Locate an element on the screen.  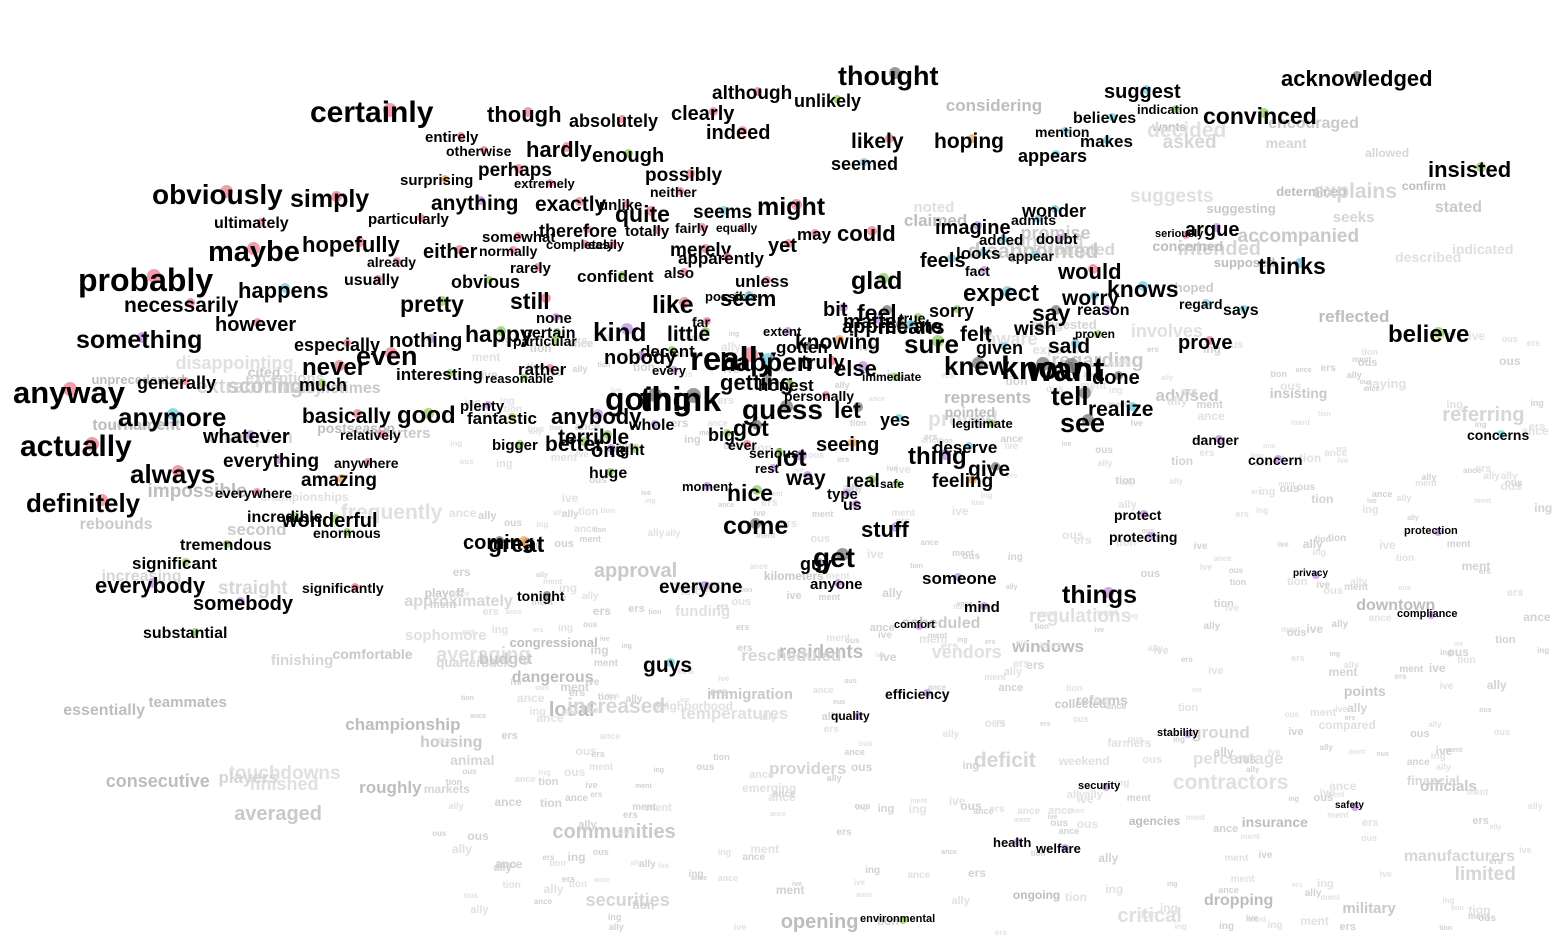
dot-entirely is located at coordinates (461, 136).